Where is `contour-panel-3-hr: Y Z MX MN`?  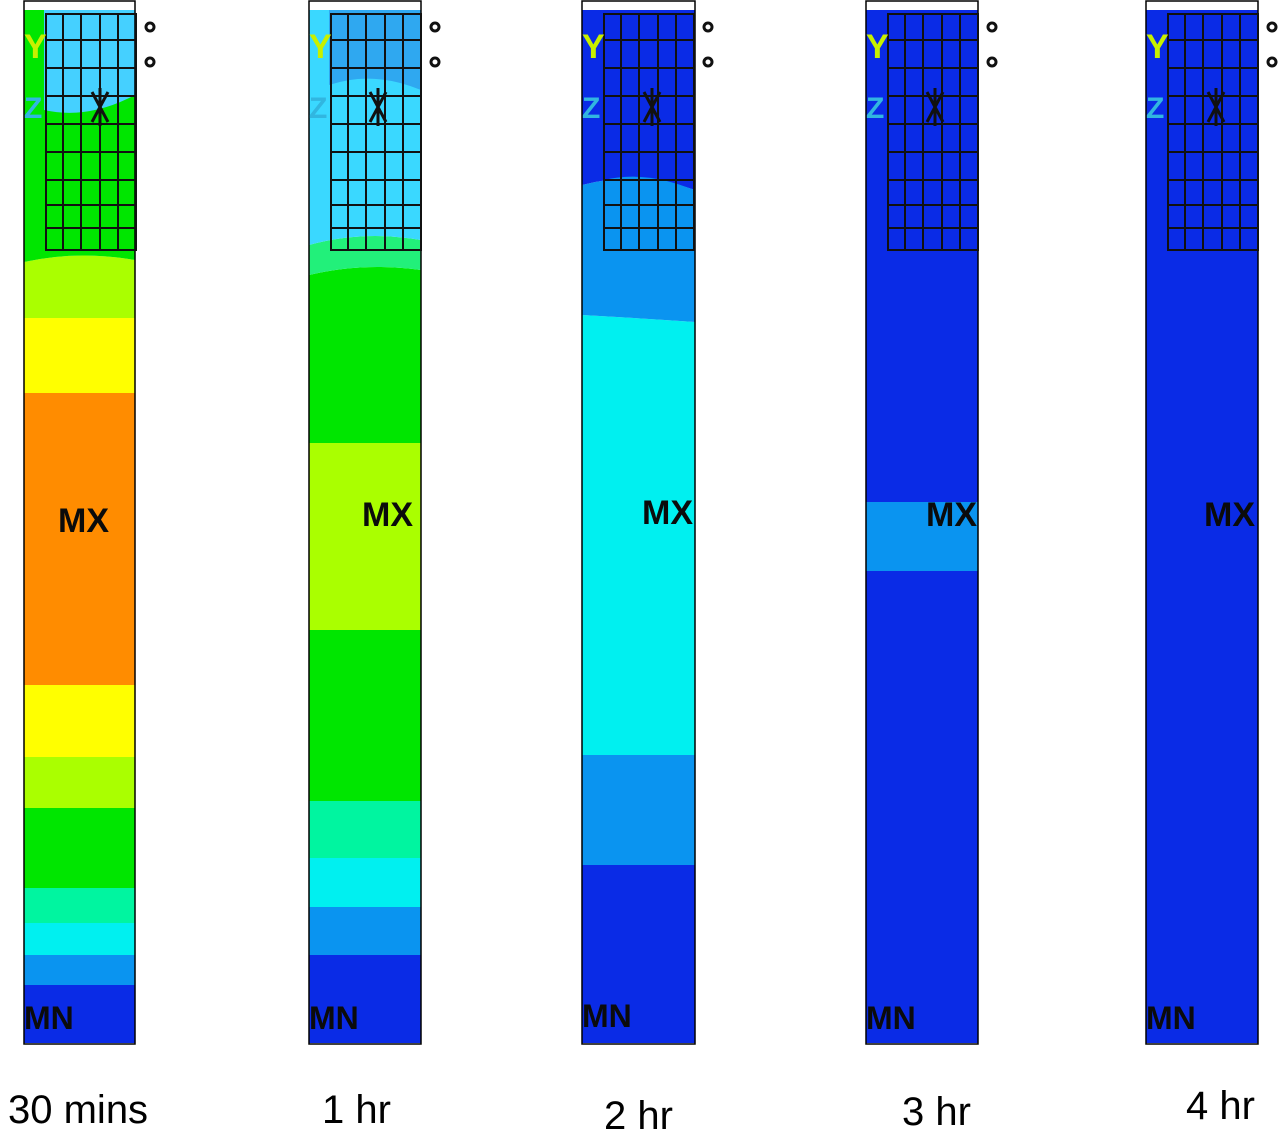
contour-panel-3-hr: Y Z MX MN is located at coordinates (930, 540).